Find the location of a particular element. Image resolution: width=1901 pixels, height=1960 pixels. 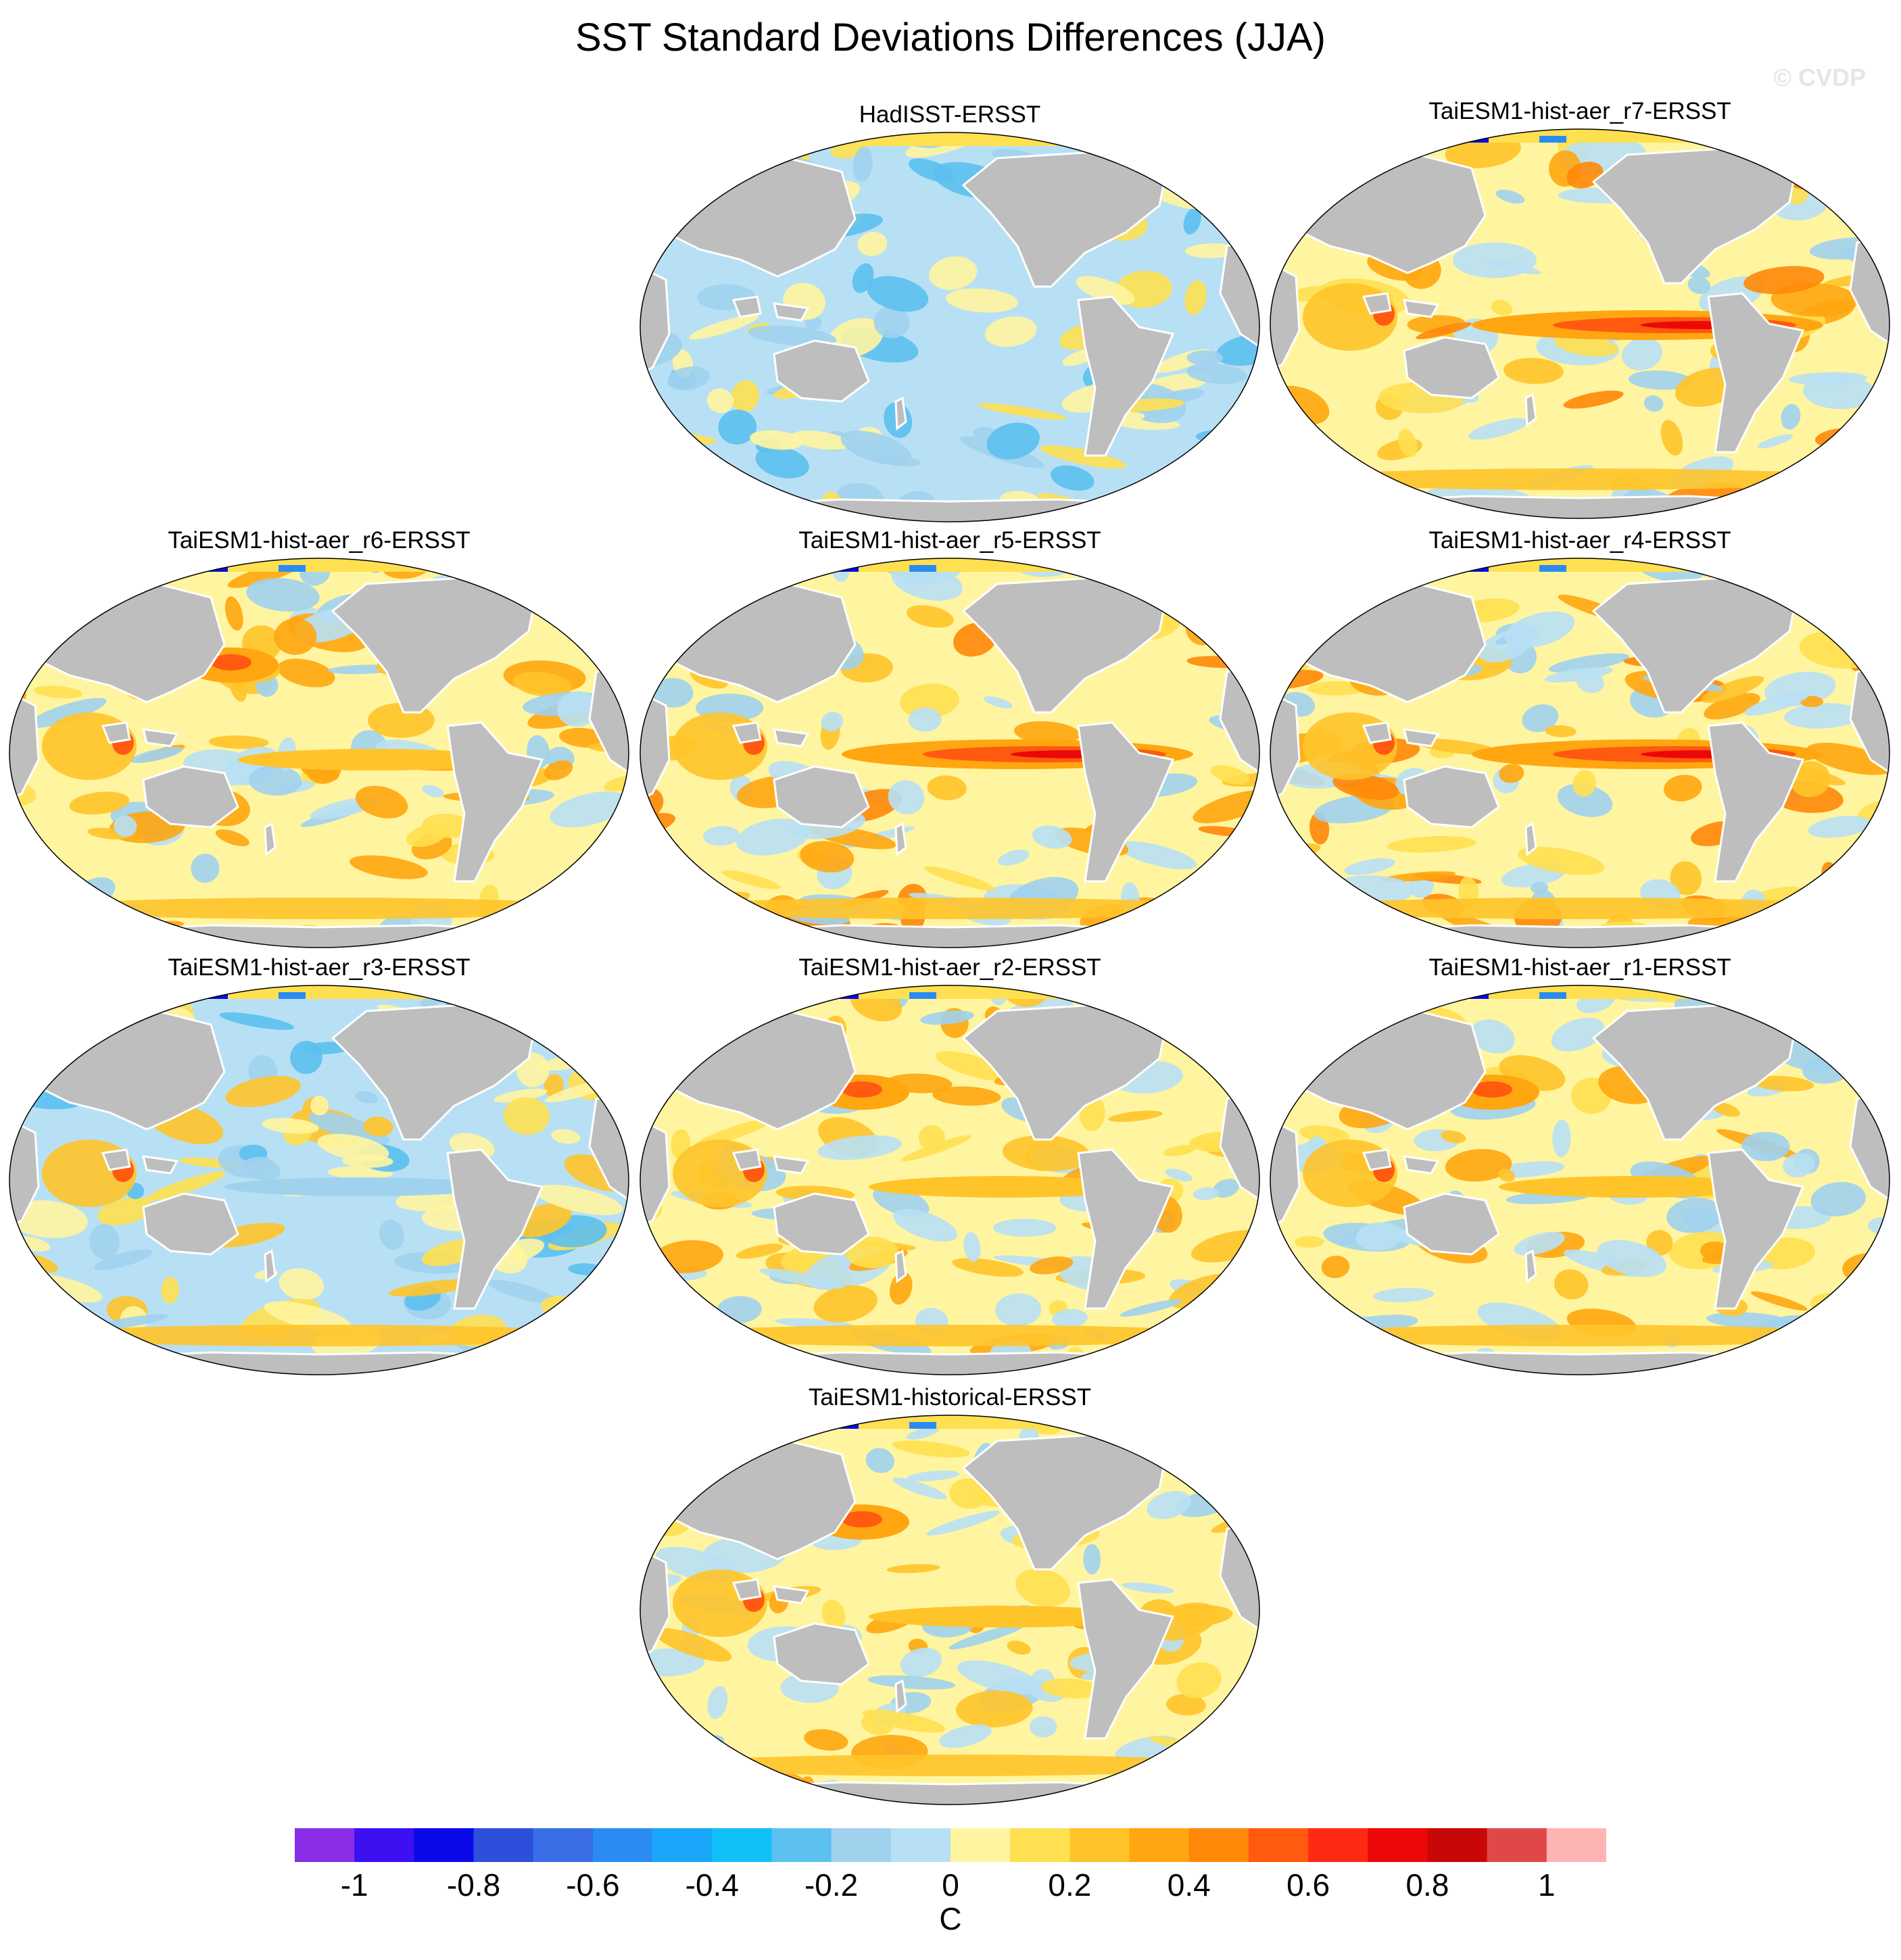

map-panel: HadISST-ERSST is located at coordinates (950, 314).